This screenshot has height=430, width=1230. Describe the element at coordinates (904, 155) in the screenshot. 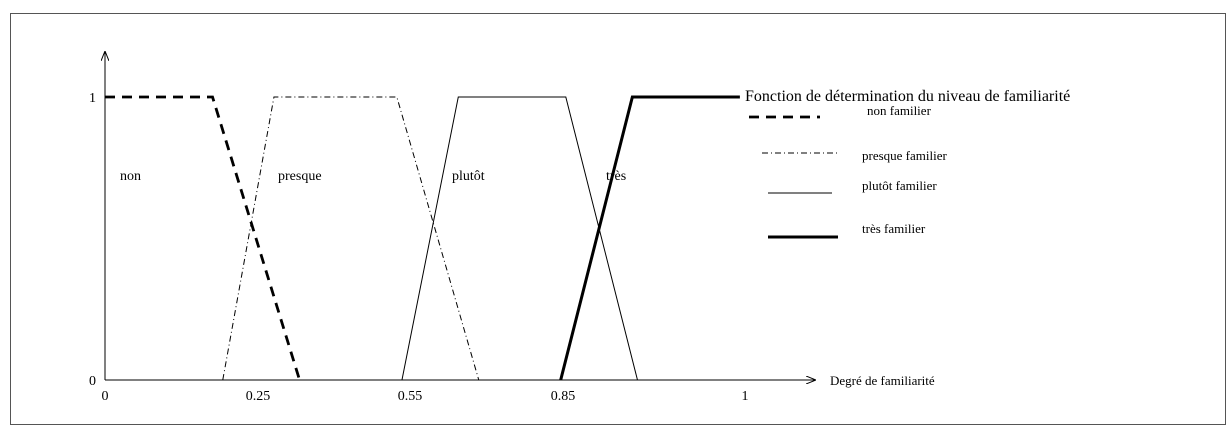

I see `legend-label: presque familier` at that location.